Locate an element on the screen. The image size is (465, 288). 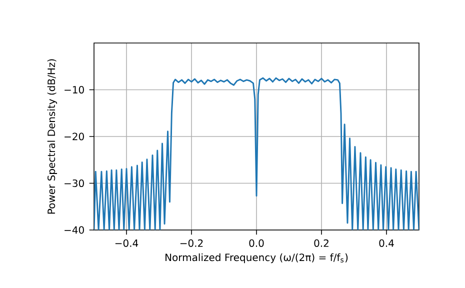
y-axis-title: Power Spectral Density (dB/Hz) is located at coordinates (52, 136).